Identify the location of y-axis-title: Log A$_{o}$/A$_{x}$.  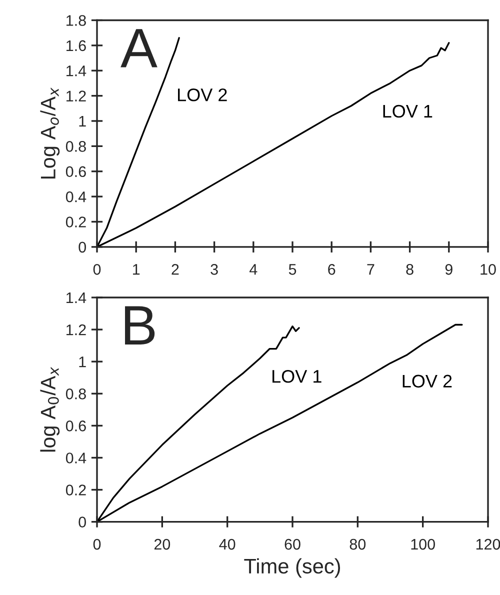
(50, 133).